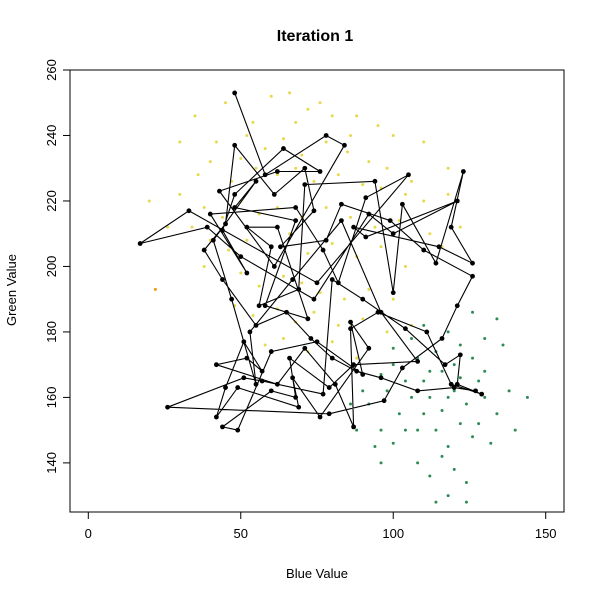 The width and height of the screenshot is (600, 600). Describe the element at coordinates (51, 136) in the screenshot. I see `y-tick-label: 240` at that location.